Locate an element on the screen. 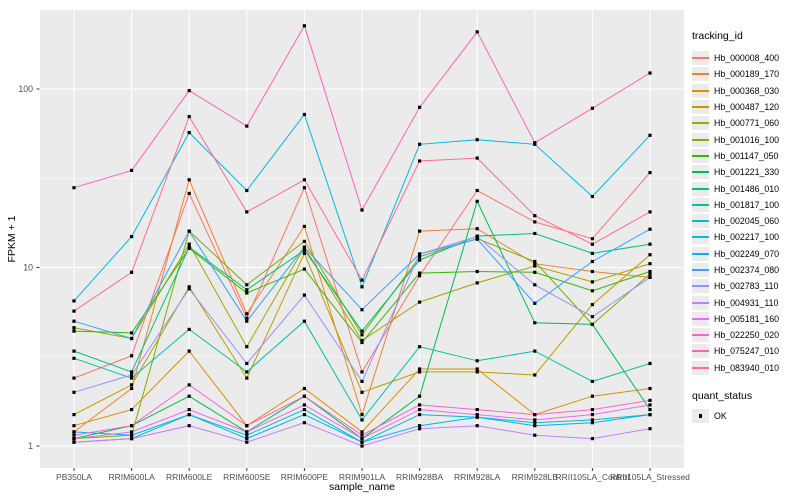 The image size is (800, 500). legend-item-label: Hb_001016_100 is located at coordinates (747, 139).